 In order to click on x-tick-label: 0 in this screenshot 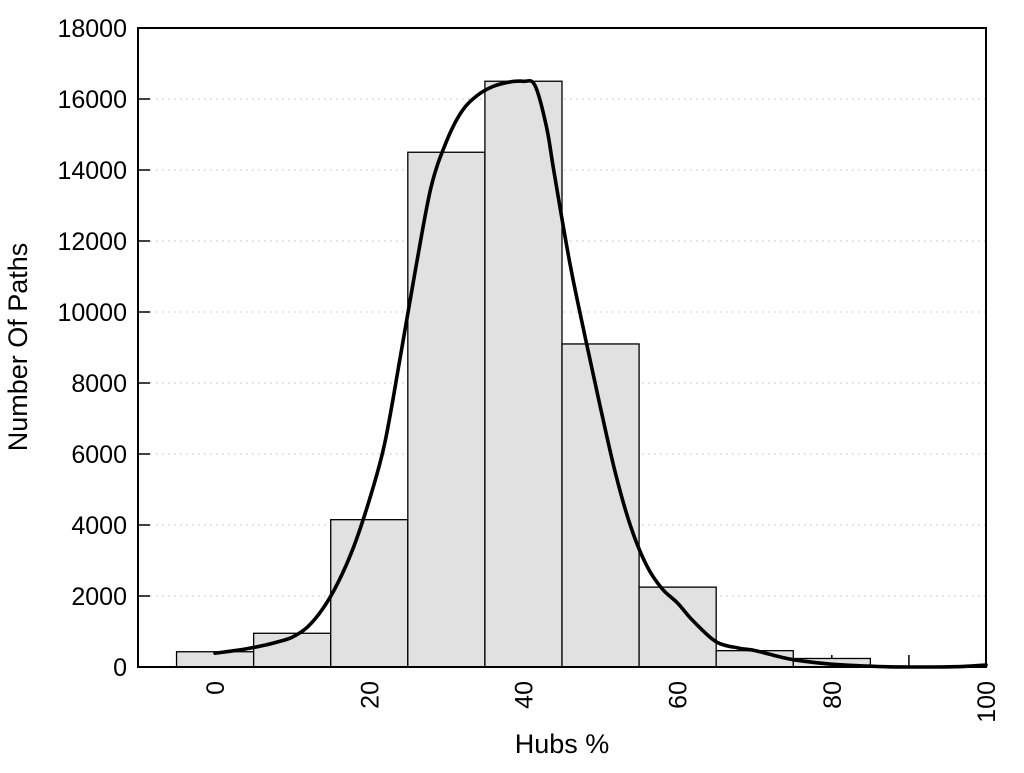, I will do `click(216, 688)`.